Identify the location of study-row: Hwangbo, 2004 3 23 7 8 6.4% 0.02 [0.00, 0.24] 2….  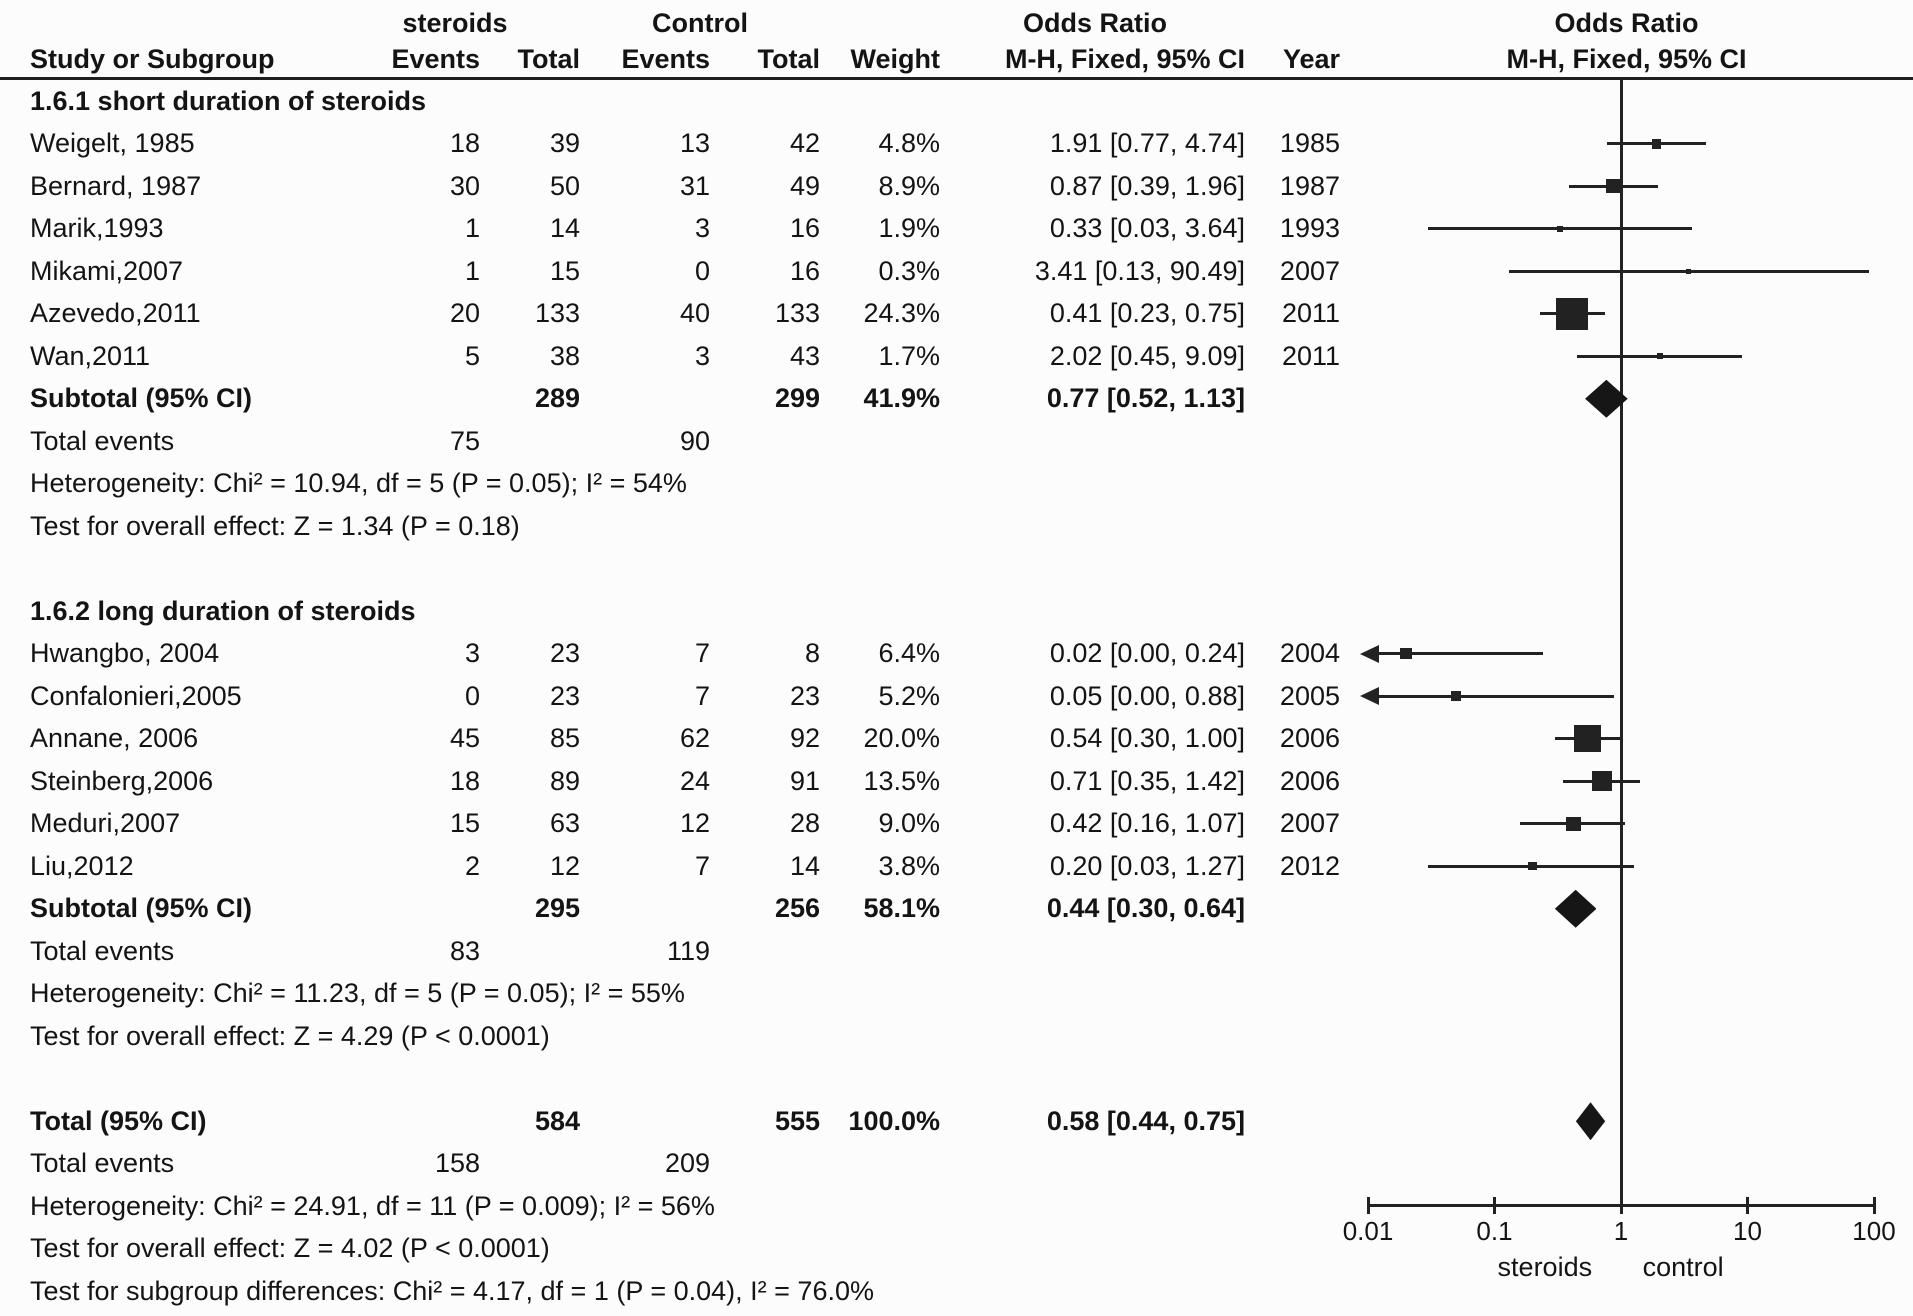
(956, 654).